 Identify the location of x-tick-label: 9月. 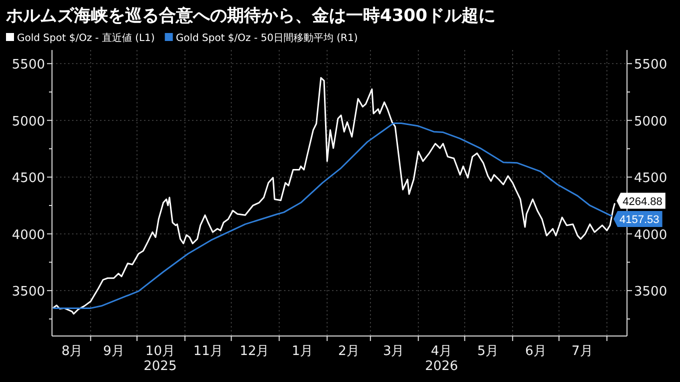
(113, 351).